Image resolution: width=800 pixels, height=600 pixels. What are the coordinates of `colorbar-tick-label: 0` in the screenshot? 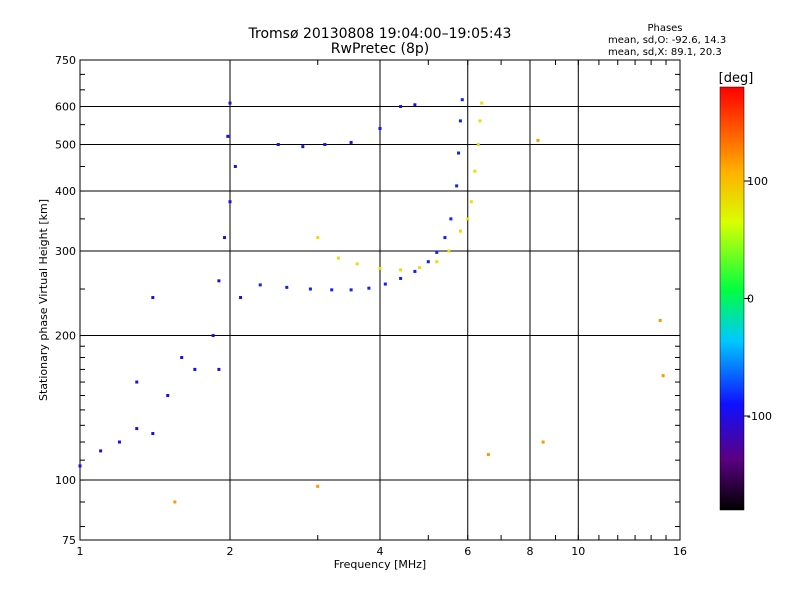 It's located at (750, 299).